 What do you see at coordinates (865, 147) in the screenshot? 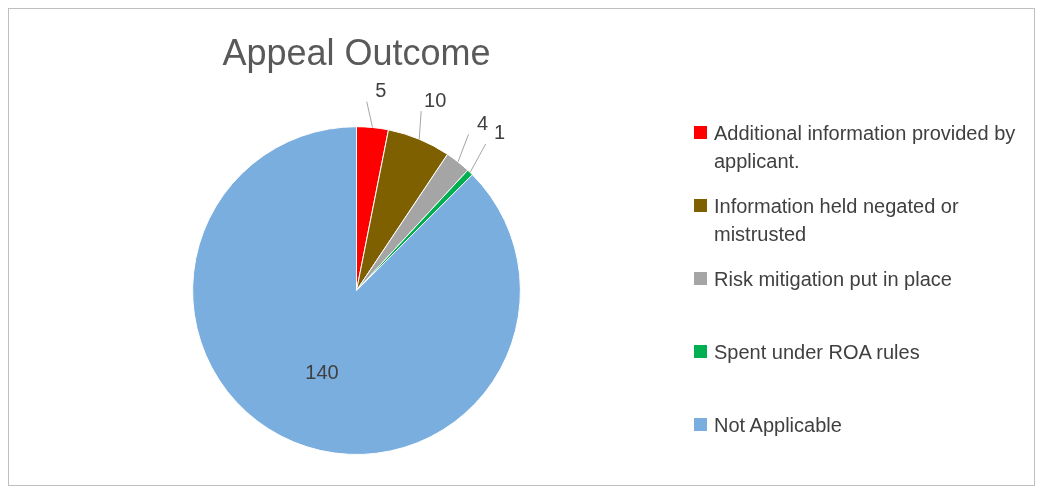
I see `legend-label: Additional information provided by applicant.` at bounding box center [865, 147].